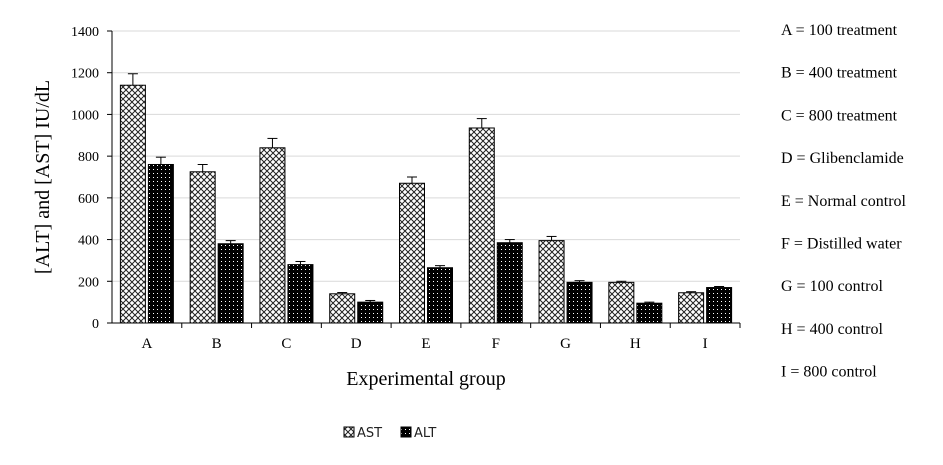 The image size is (943, 465). Describe the element at coordinates (621, 302) in the screenshot. I see `bar-ast-h` at that location.